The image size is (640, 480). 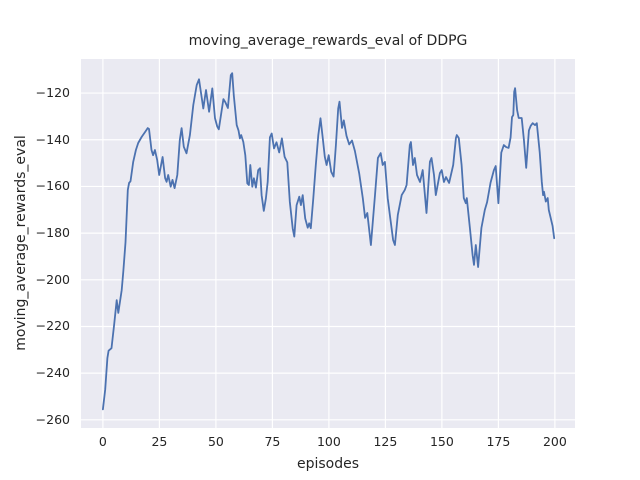 What do you see at coordinates (52, 93) in the screenshot?
I see `y-tick-label: −120` at bounding box center [52, 93].